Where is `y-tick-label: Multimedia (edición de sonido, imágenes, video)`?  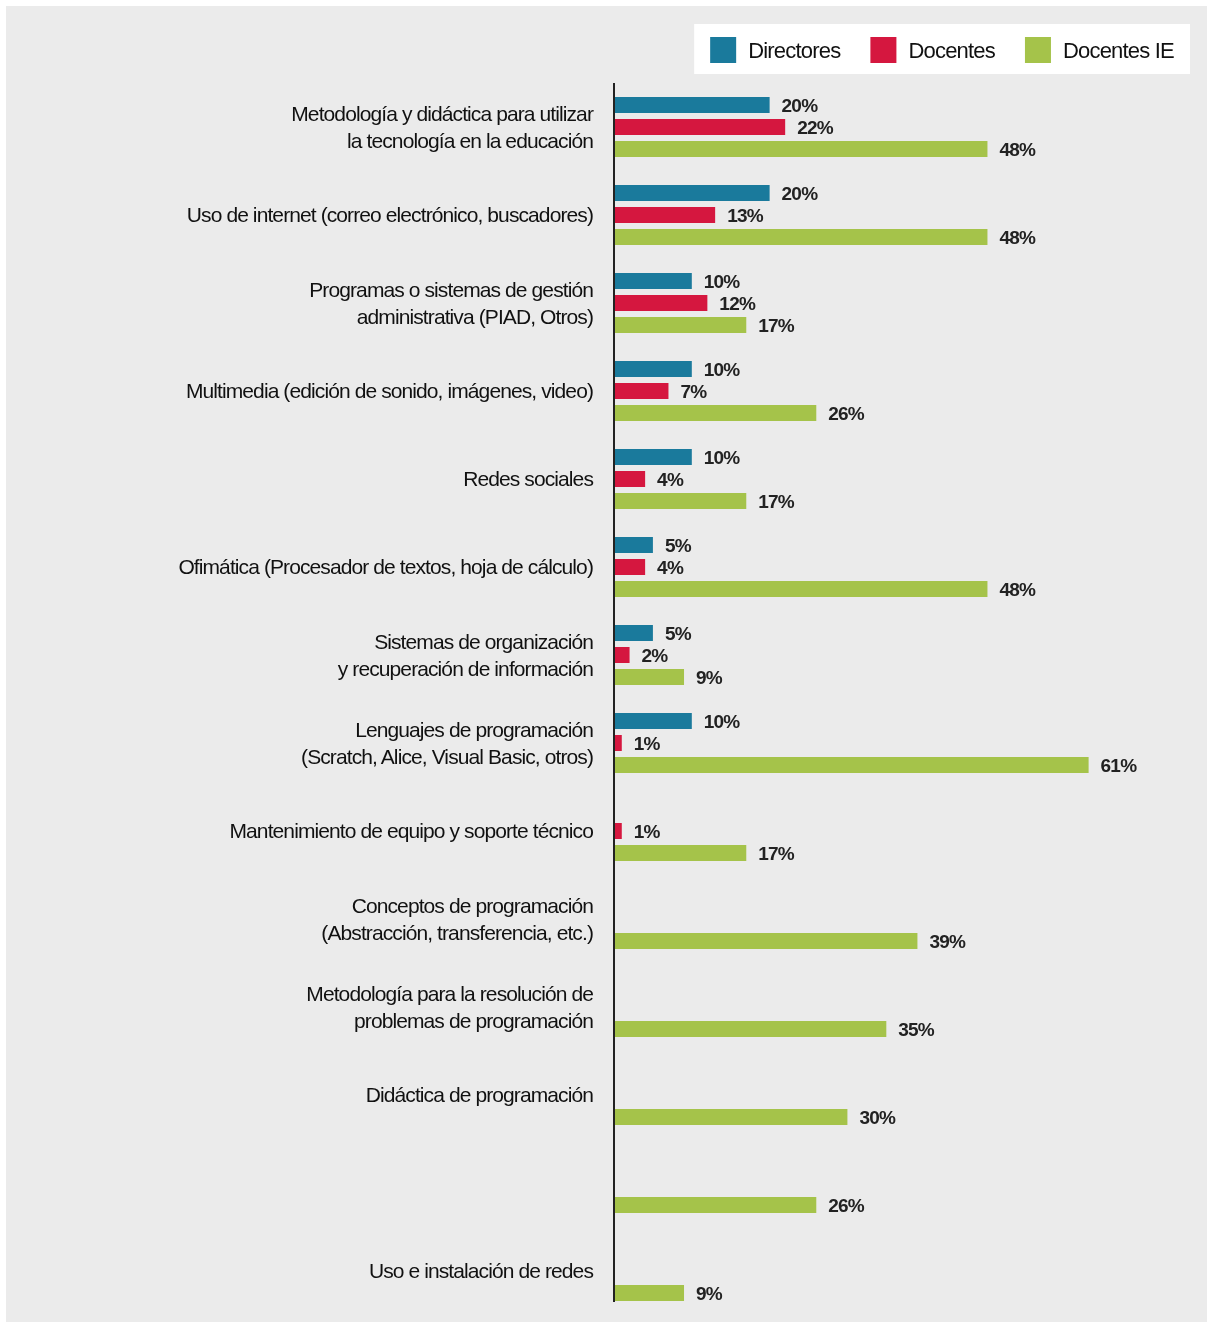
y-tick-label: Multimedia (edición de sonido, imágenes, video) is located at coordinates (389, 390).